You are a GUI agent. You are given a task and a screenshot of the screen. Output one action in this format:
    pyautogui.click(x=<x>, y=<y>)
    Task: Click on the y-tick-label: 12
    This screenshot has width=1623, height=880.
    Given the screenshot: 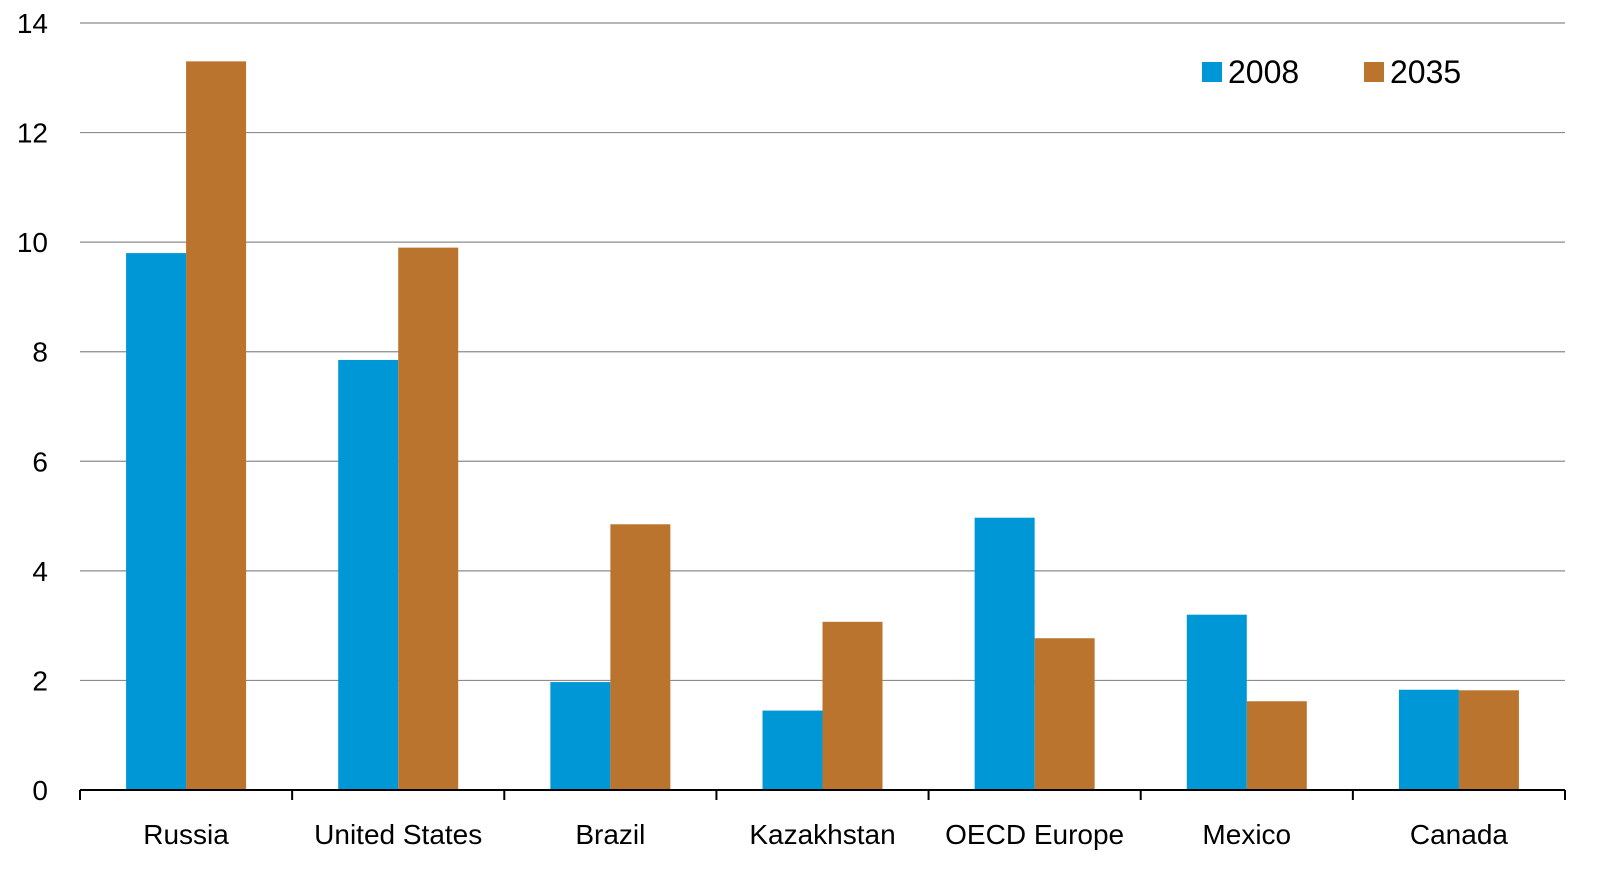 What is the action you would take?
    pyautogui.click(x=32, y=133)
    